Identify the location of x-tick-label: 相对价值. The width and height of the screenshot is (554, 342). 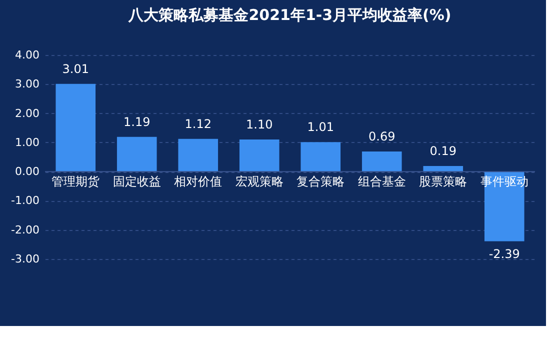
(198, 181).